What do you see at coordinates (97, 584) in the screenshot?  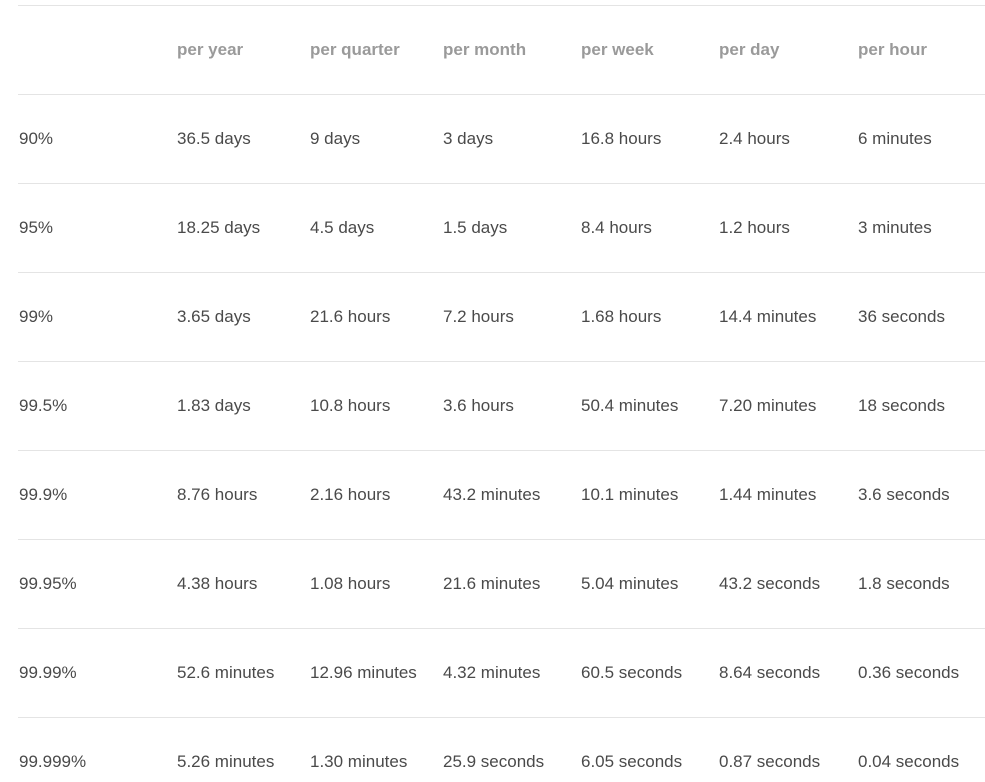 I see `row-label-cell: 99.95%` at bounding box center [97, 584].